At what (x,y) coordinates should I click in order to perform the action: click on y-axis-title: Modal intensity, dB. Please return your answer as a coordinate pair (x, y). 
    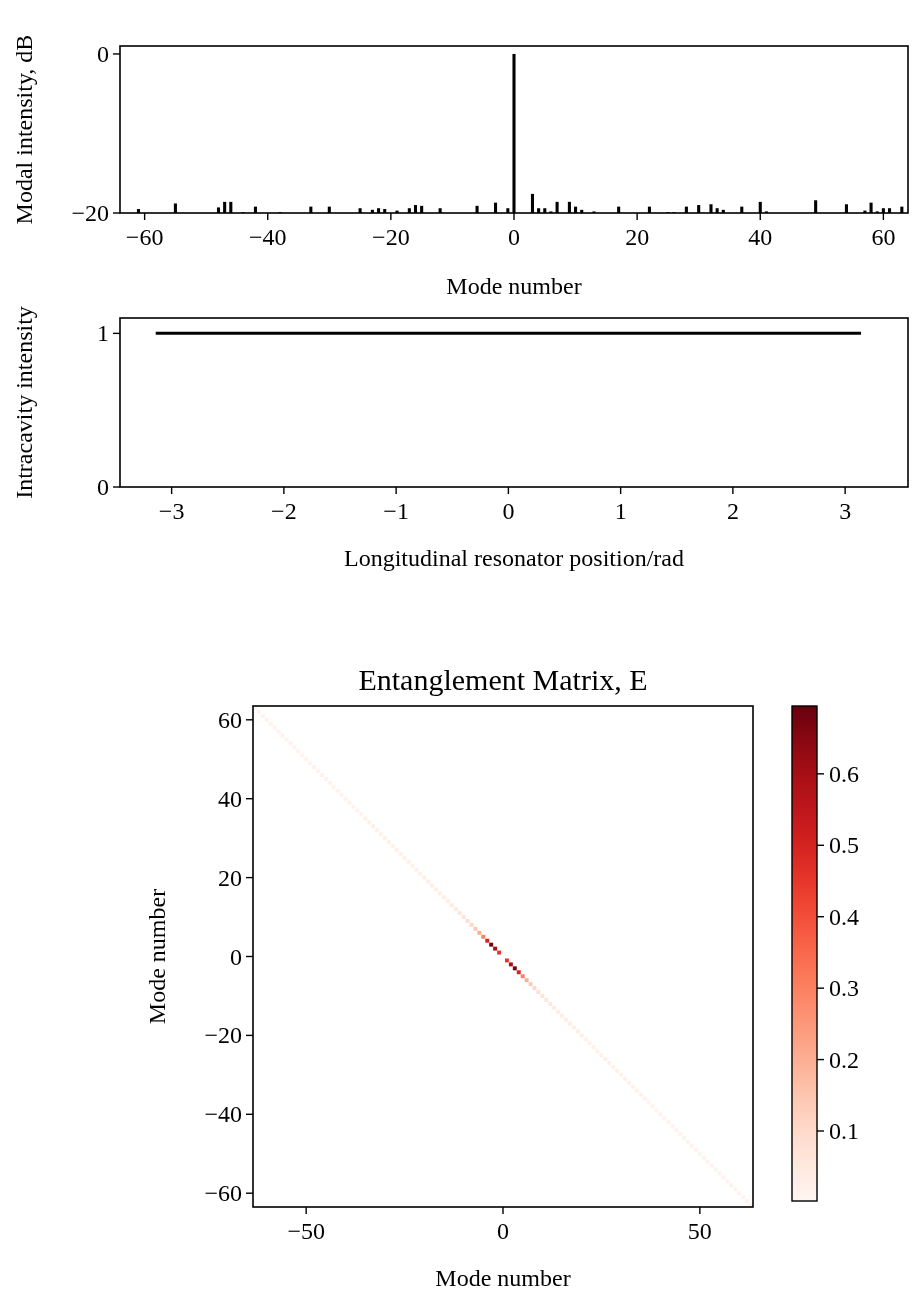
    Looking at the image, I should click on (24, 129).